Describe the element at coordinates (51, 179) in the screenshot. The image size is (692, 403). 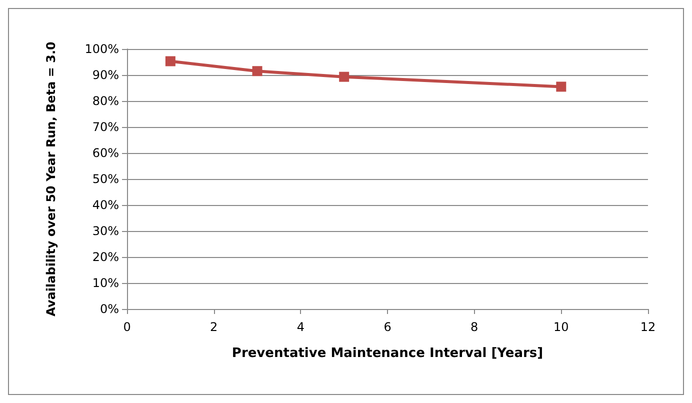
I see `y-axis-title: Availability over 50 Year Run, Beta = 3.0` at that location.